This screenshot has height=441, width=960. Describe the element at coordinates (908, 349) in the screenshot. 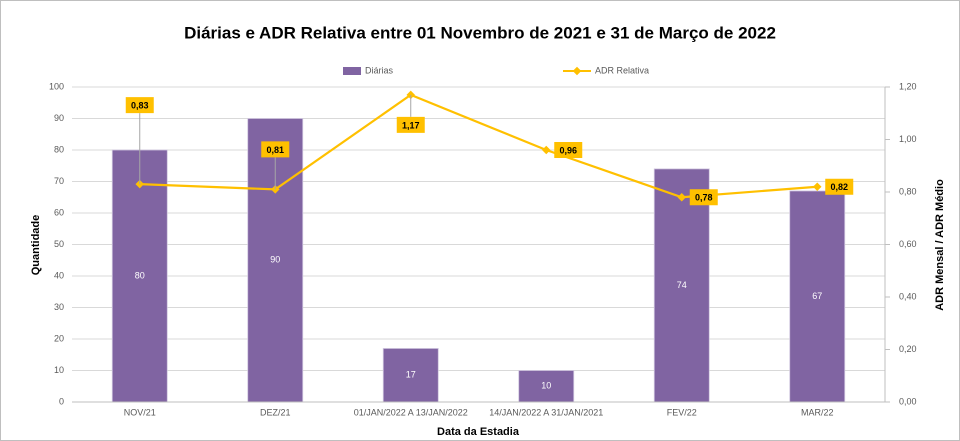

I see `y2-tick-label: 0,20` at that location.